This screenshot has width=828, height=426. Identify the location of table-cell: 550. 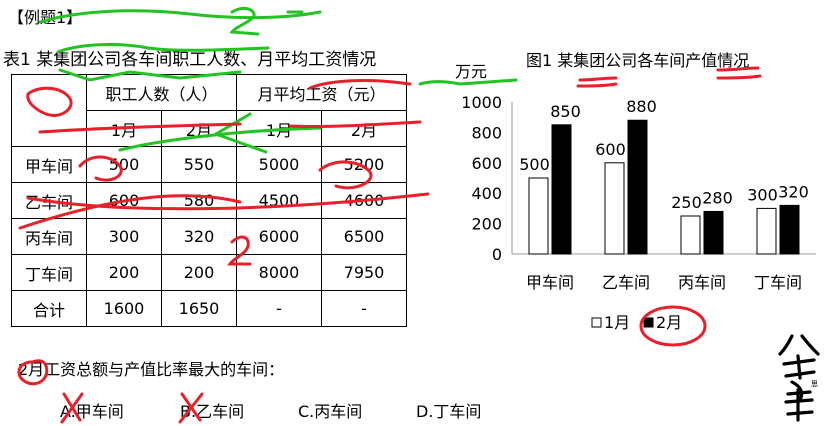
(199, 164).